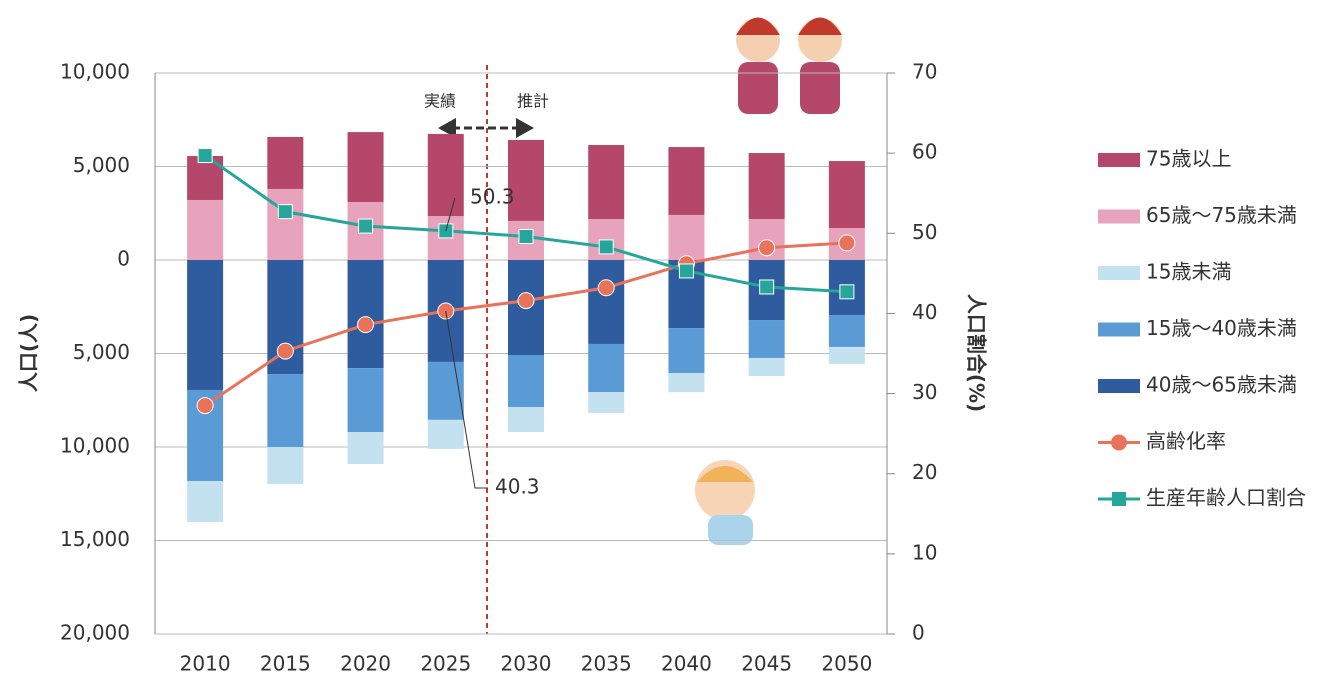 The image size is (1338, 681). Describe the element at coordinates (526, 664) in the screenshot. I see `x-tick-label: 2030` at that location.